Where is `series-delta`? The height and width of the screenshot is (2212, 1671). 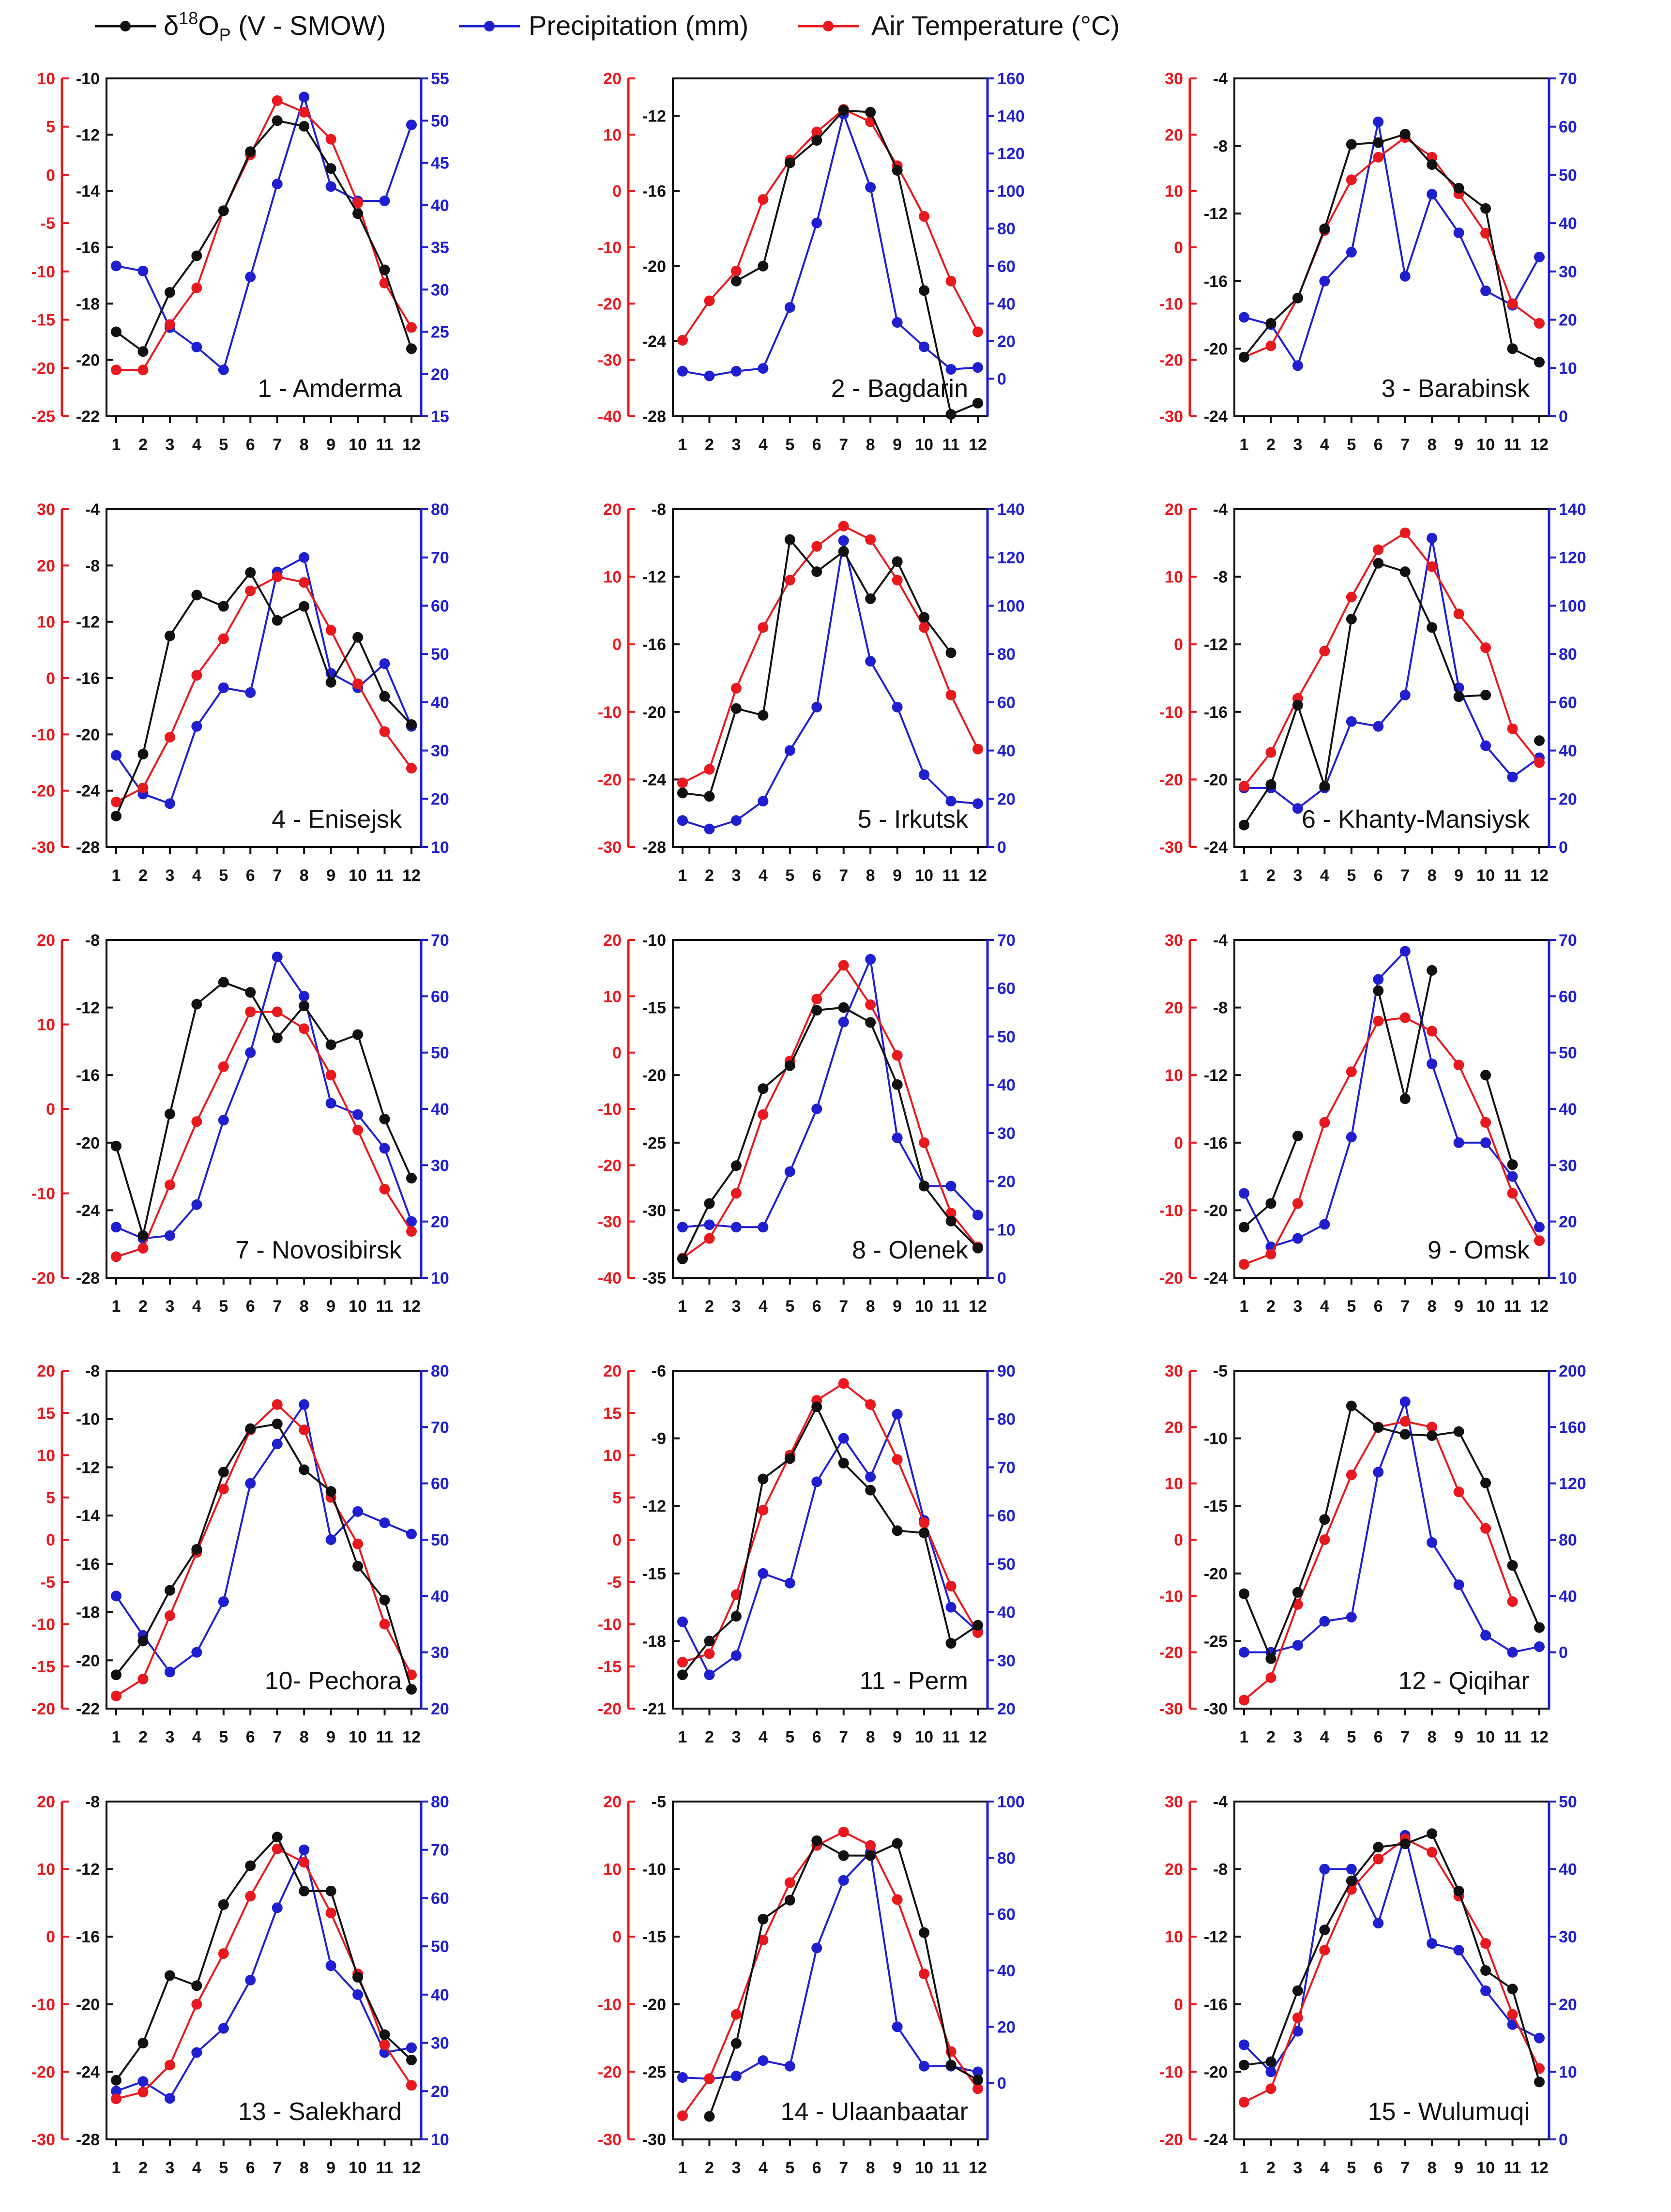 series-delta is located at coordinates (830, 1541).